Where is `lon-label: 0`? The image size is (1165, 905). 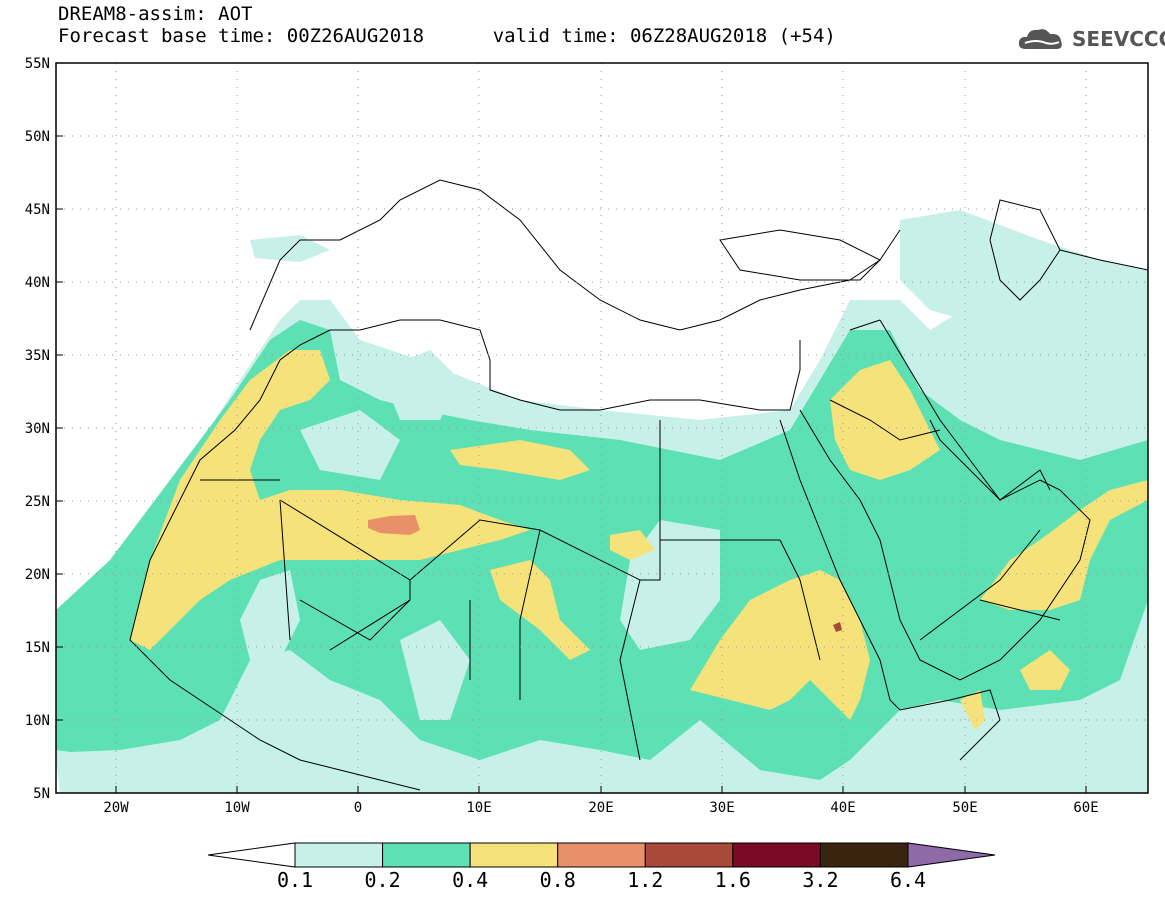
lon-label: 0 is located at coordinates (358, 808).